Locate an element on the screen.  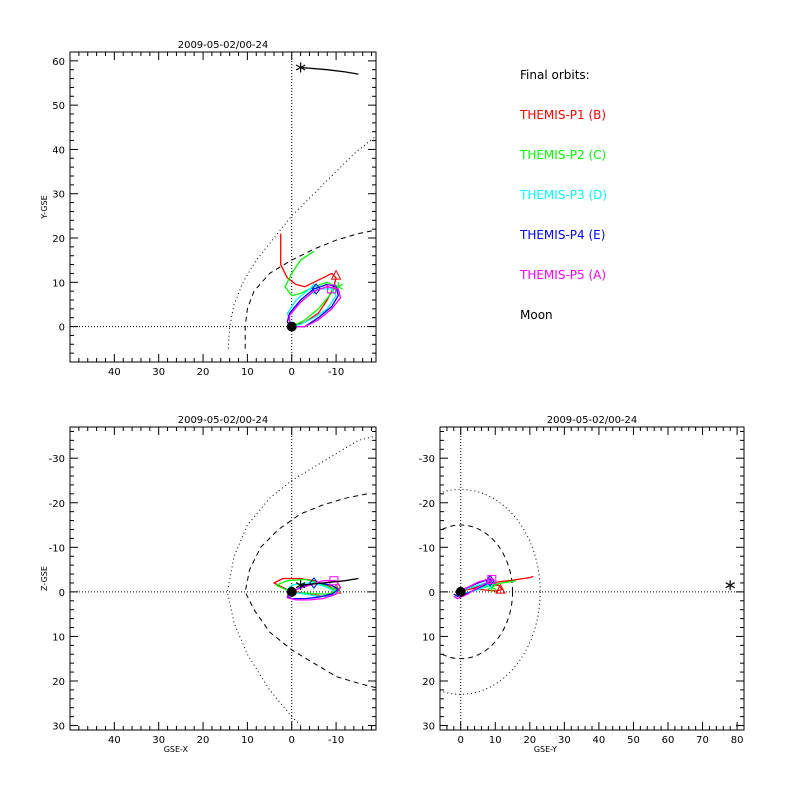
legend-item-p1: THEMIS-P1 (B) is located at coordinates (563, 115).